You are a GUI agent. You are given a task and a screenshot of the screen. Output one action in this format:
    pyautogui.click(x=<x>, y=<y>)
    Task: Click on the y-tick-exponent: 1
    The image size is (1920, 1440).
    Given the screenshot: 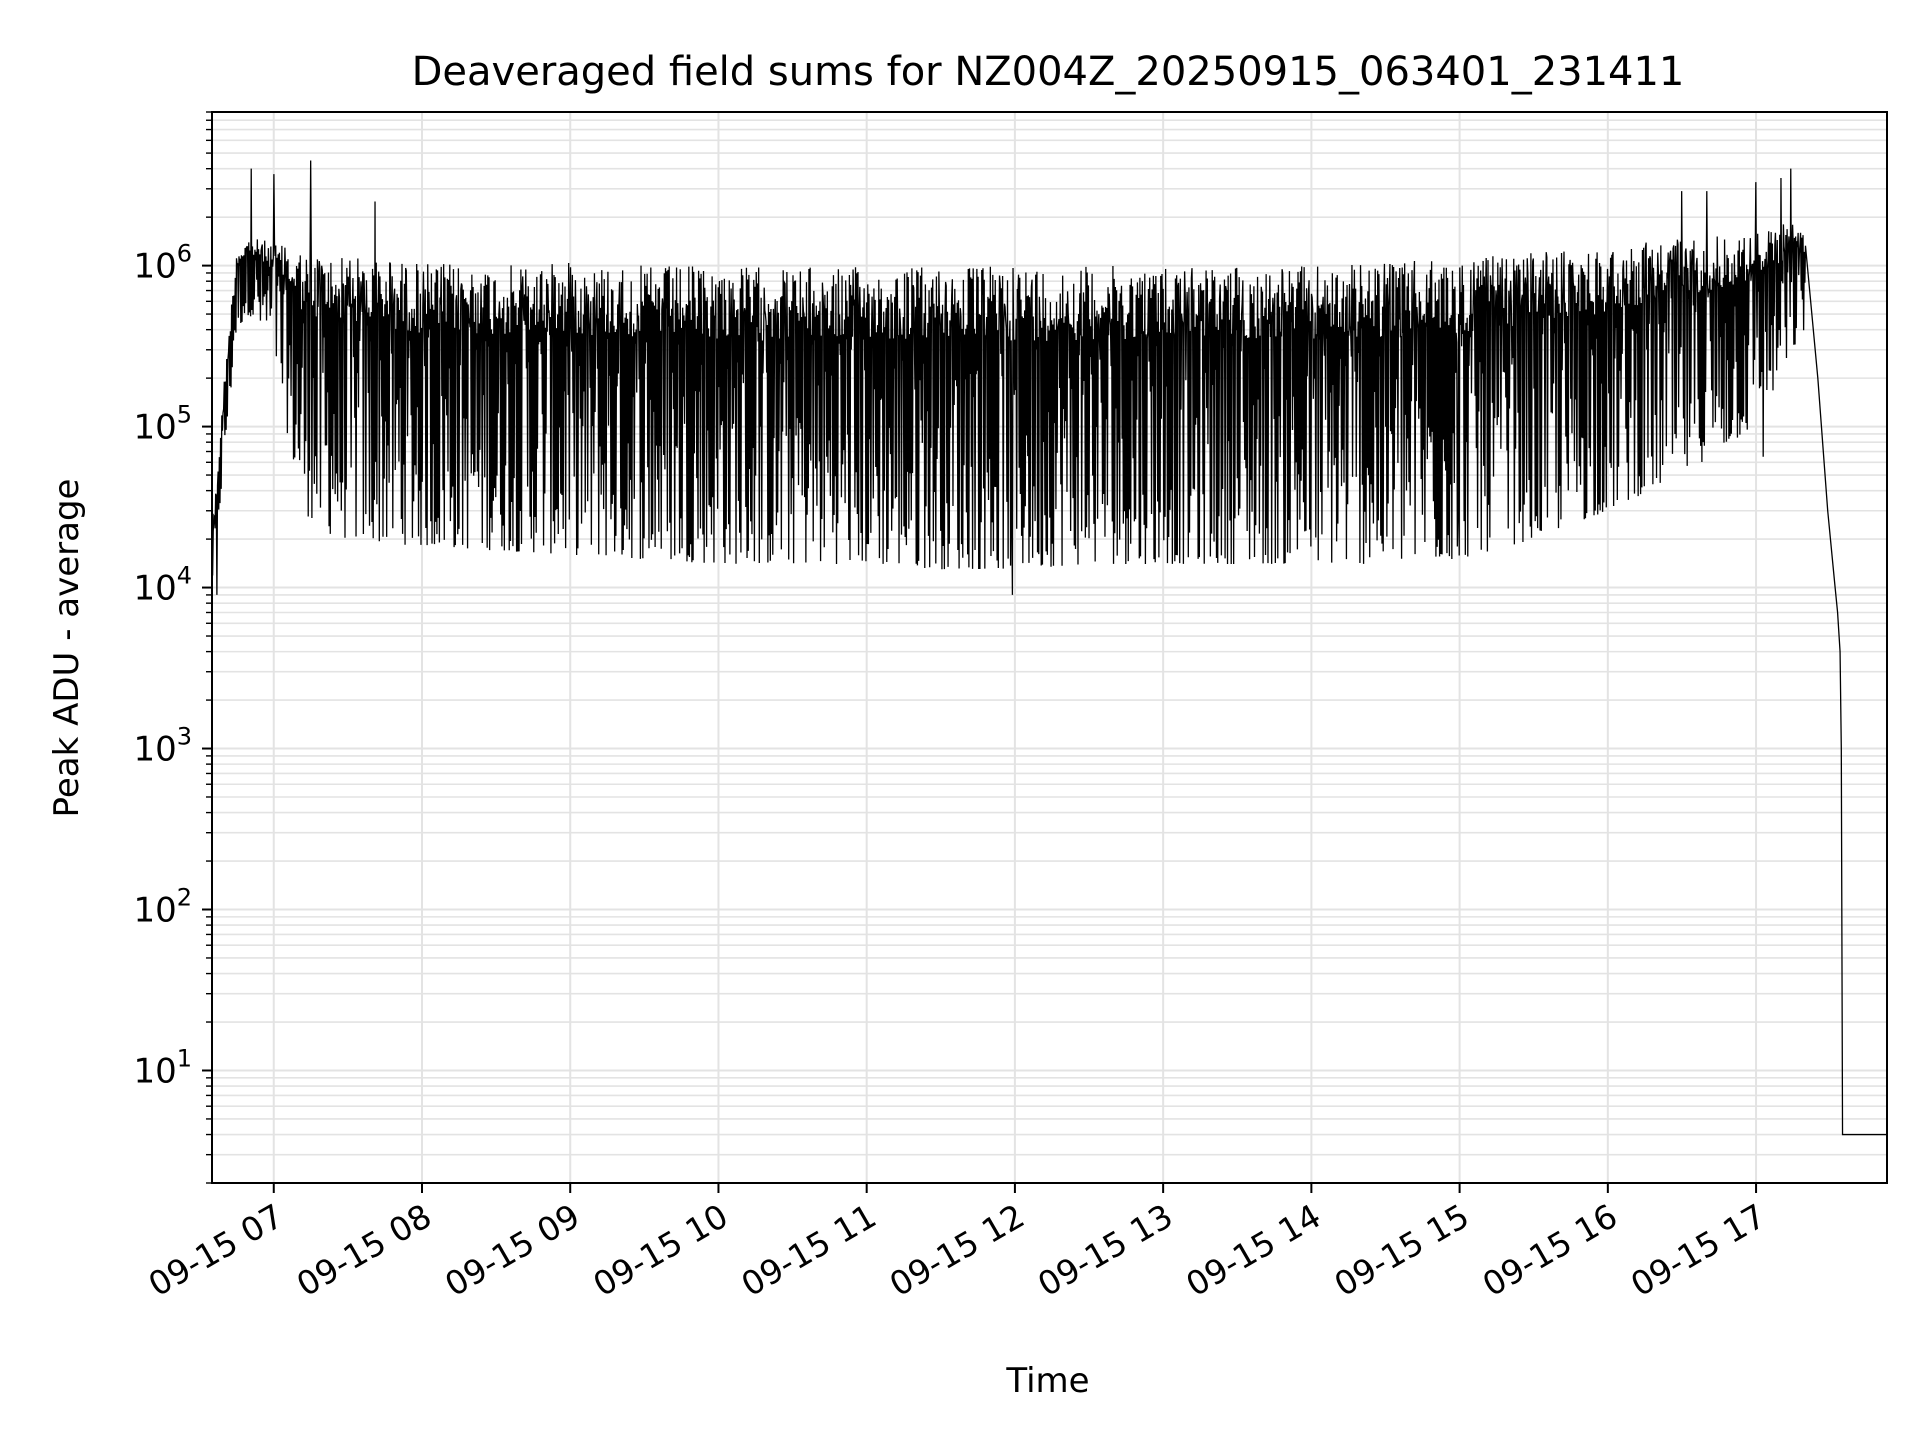 What is the action you would take?
    pyautogui.click(x=184, y=1058)
    